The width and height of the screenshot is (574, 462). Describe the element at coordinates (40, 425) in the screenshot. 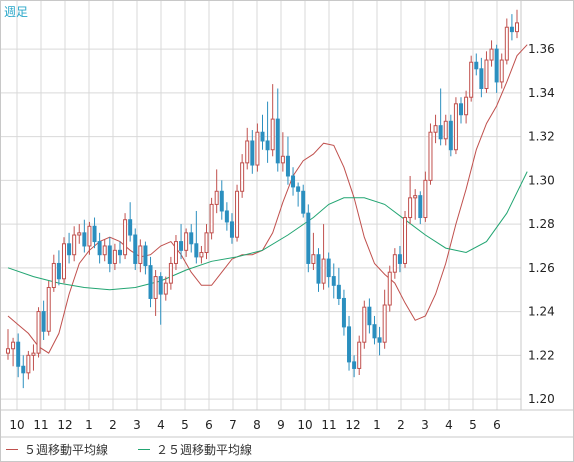

I see `x-tick-label: 11` at that location.